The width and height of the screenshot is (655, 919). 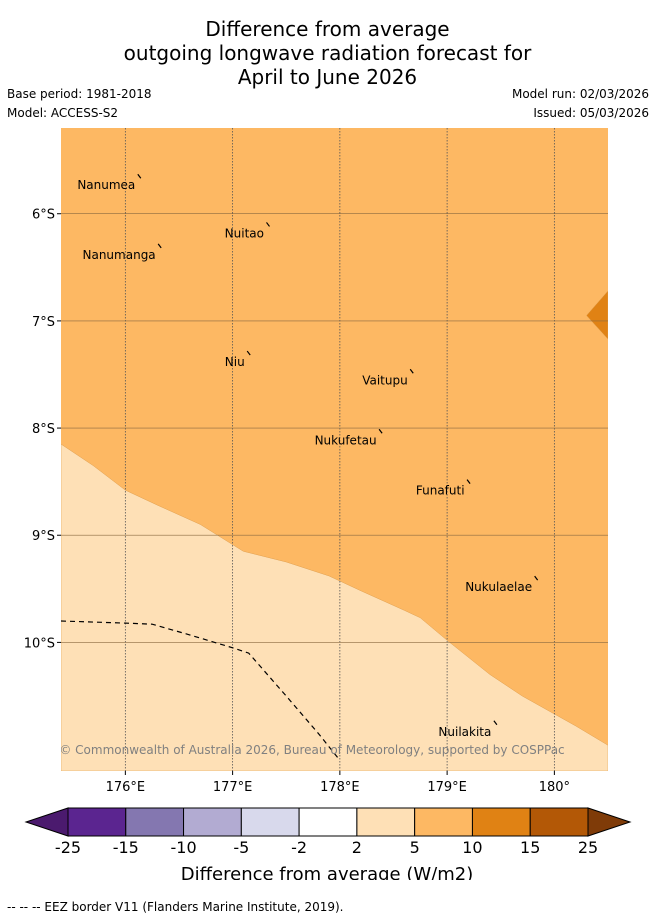 What do you see at coordinates (126, 787) in the screenshot?
I see `x-tick-label: 176°E` at bounding box center [126, 787].